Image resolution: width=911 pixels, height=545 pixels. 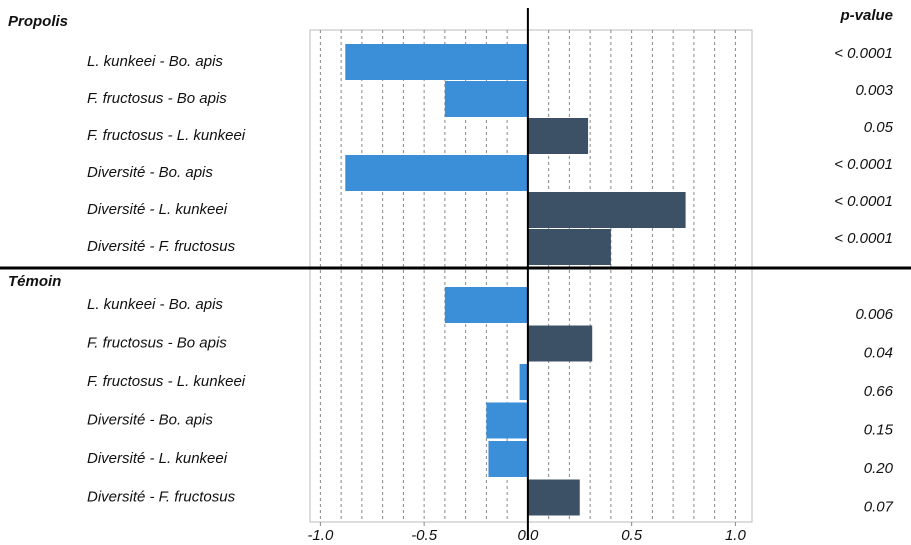 What do you see at coordinates (879, 506) in the screenshot?
I see `p-value: 0.07` at bounding box center [879, 506].